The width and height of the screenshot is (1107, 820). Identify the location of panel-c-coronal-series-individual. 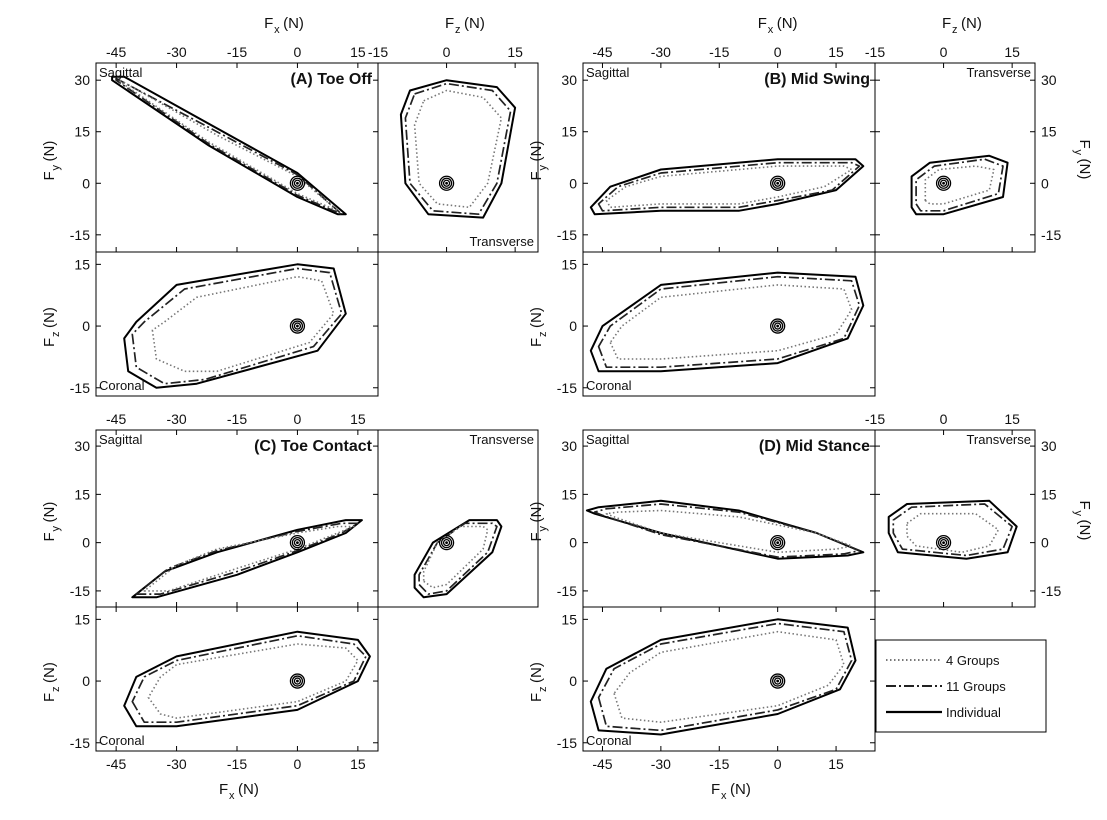
(247, 679).